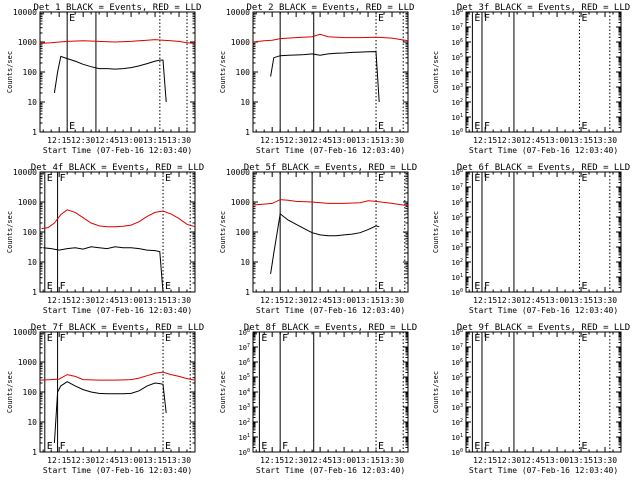 The image size is (640, 480). What do you see at coordinates (457, 187) in the screenshot?
I see `y-tick-label: 10⁷` at bounding box center [457, 187].